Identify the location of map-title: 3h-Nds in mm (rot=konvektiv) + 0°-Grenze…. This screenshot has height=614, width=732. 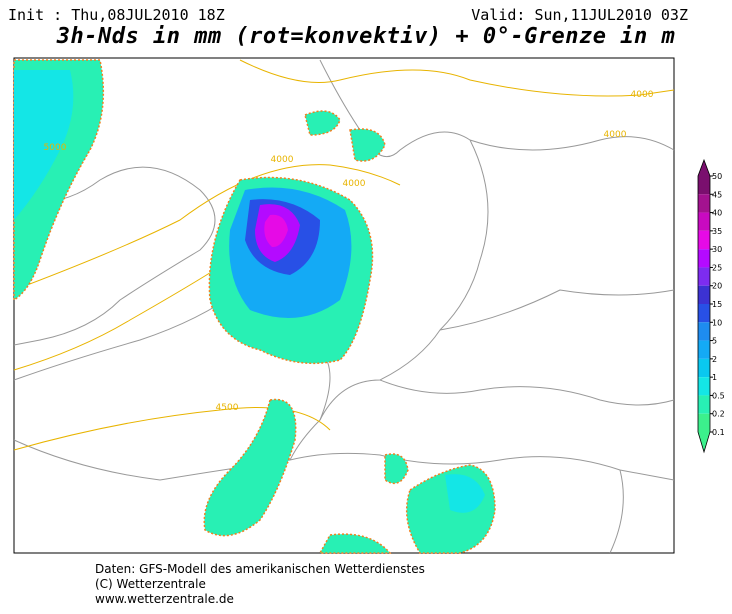
(366, 36).